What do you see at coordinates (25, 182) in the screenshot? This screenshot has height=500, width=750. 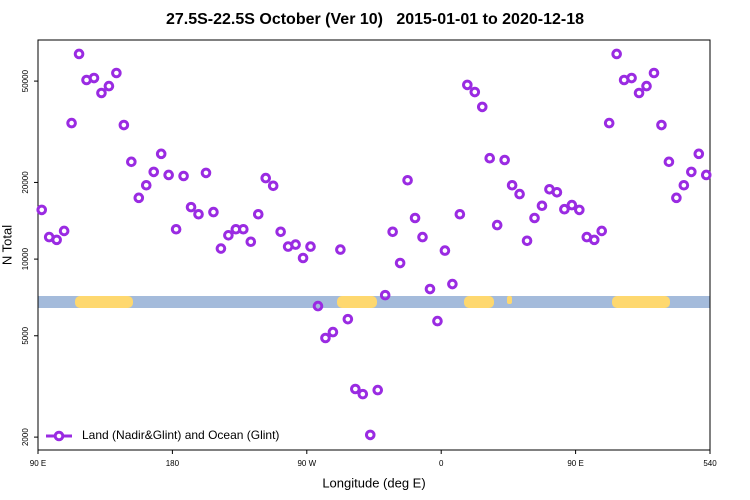 I see `y-tick-label: 20000` at bounding box center [25, 182].